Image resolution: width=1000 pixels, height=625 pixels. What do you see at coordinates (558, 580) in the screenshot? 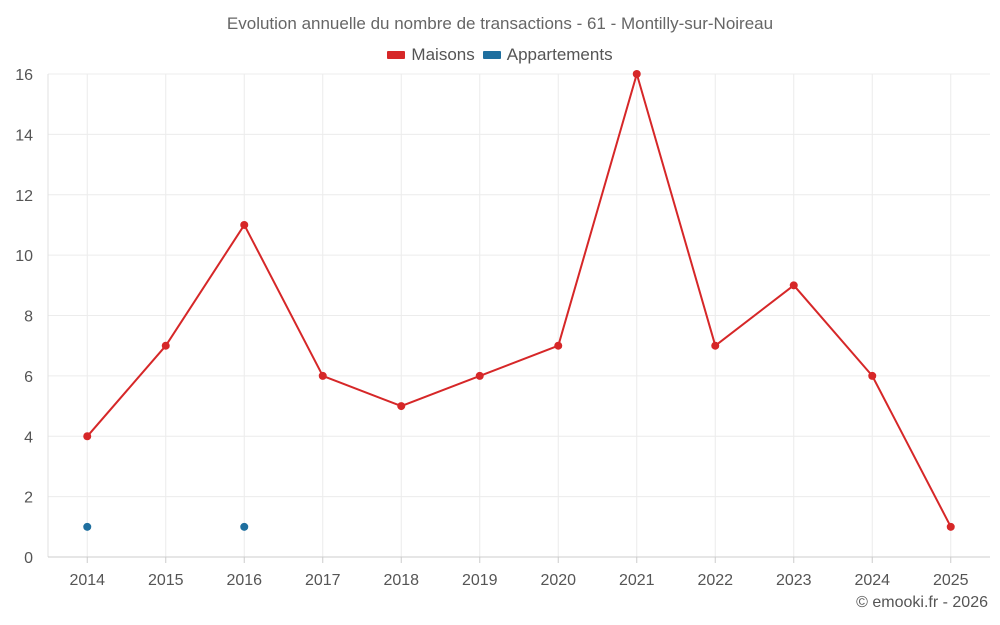
I see `x-tick-label-2020: 2020` at bounding box center [558, 580].